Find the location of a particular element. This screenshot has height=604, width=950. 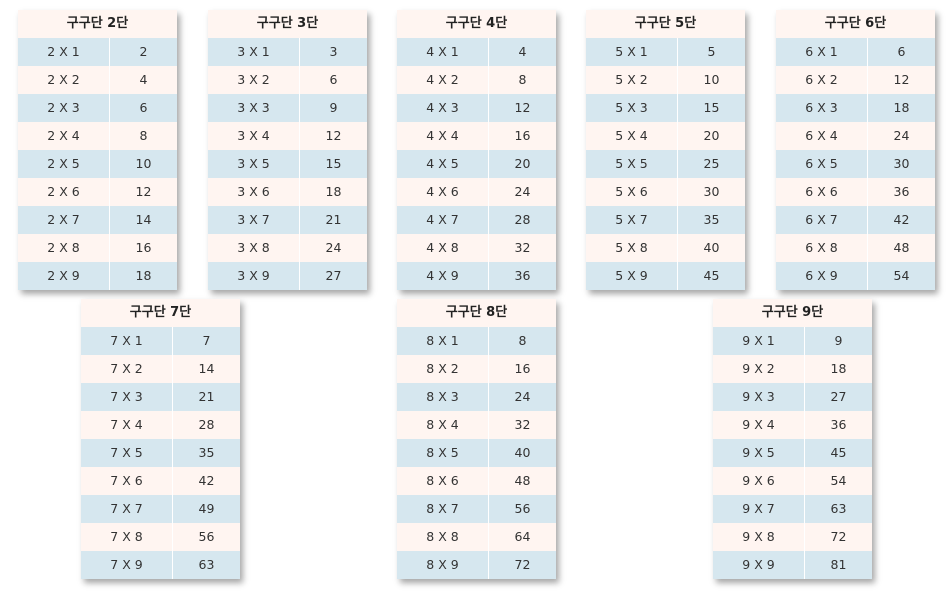

table-row: 3 X 6 18 is located at coordinates (287, 192).